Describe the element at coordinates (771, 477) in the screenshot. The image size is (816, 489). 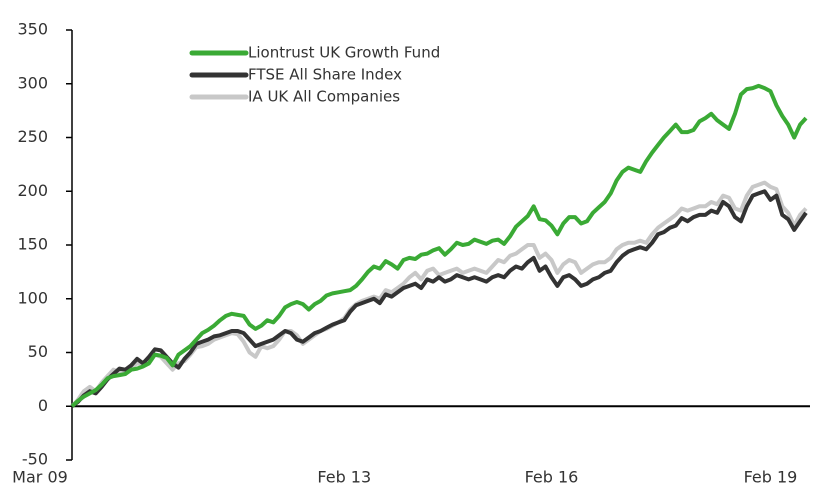
I see `x-tick-label: Feb 19` at that location.